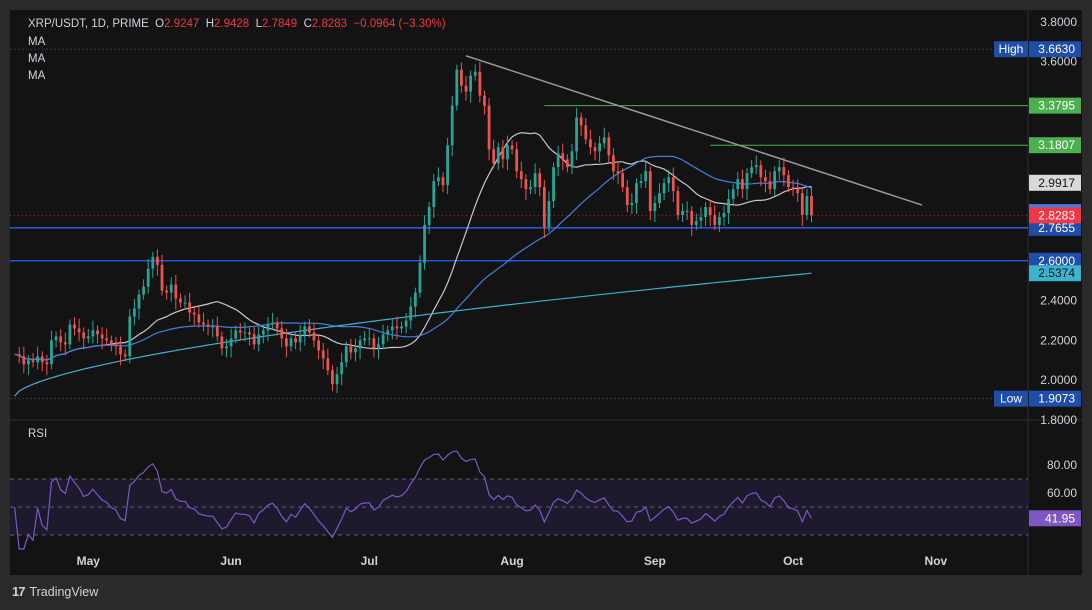 The height and width of the screenshot is (610, 1092). I want to click on high-value: 2.9428, so click(232, 24).